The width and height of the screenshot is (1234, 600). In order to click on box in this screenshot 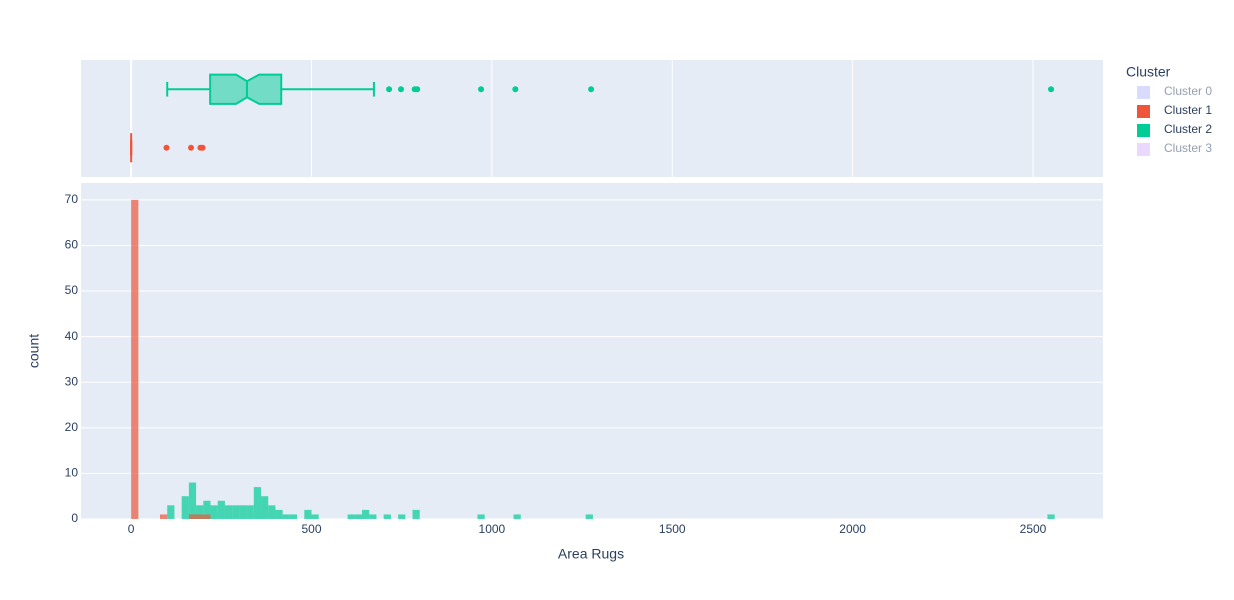, I will do `click(246, 89)`.